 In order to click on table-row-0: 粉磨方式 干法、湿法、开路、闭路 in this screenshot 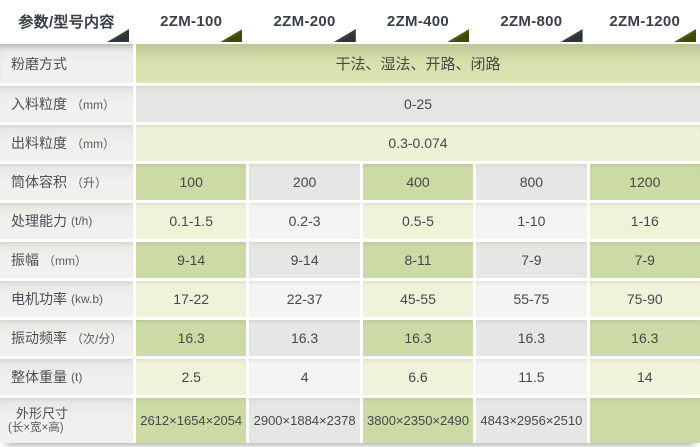, I will do `click(350, 63)`.